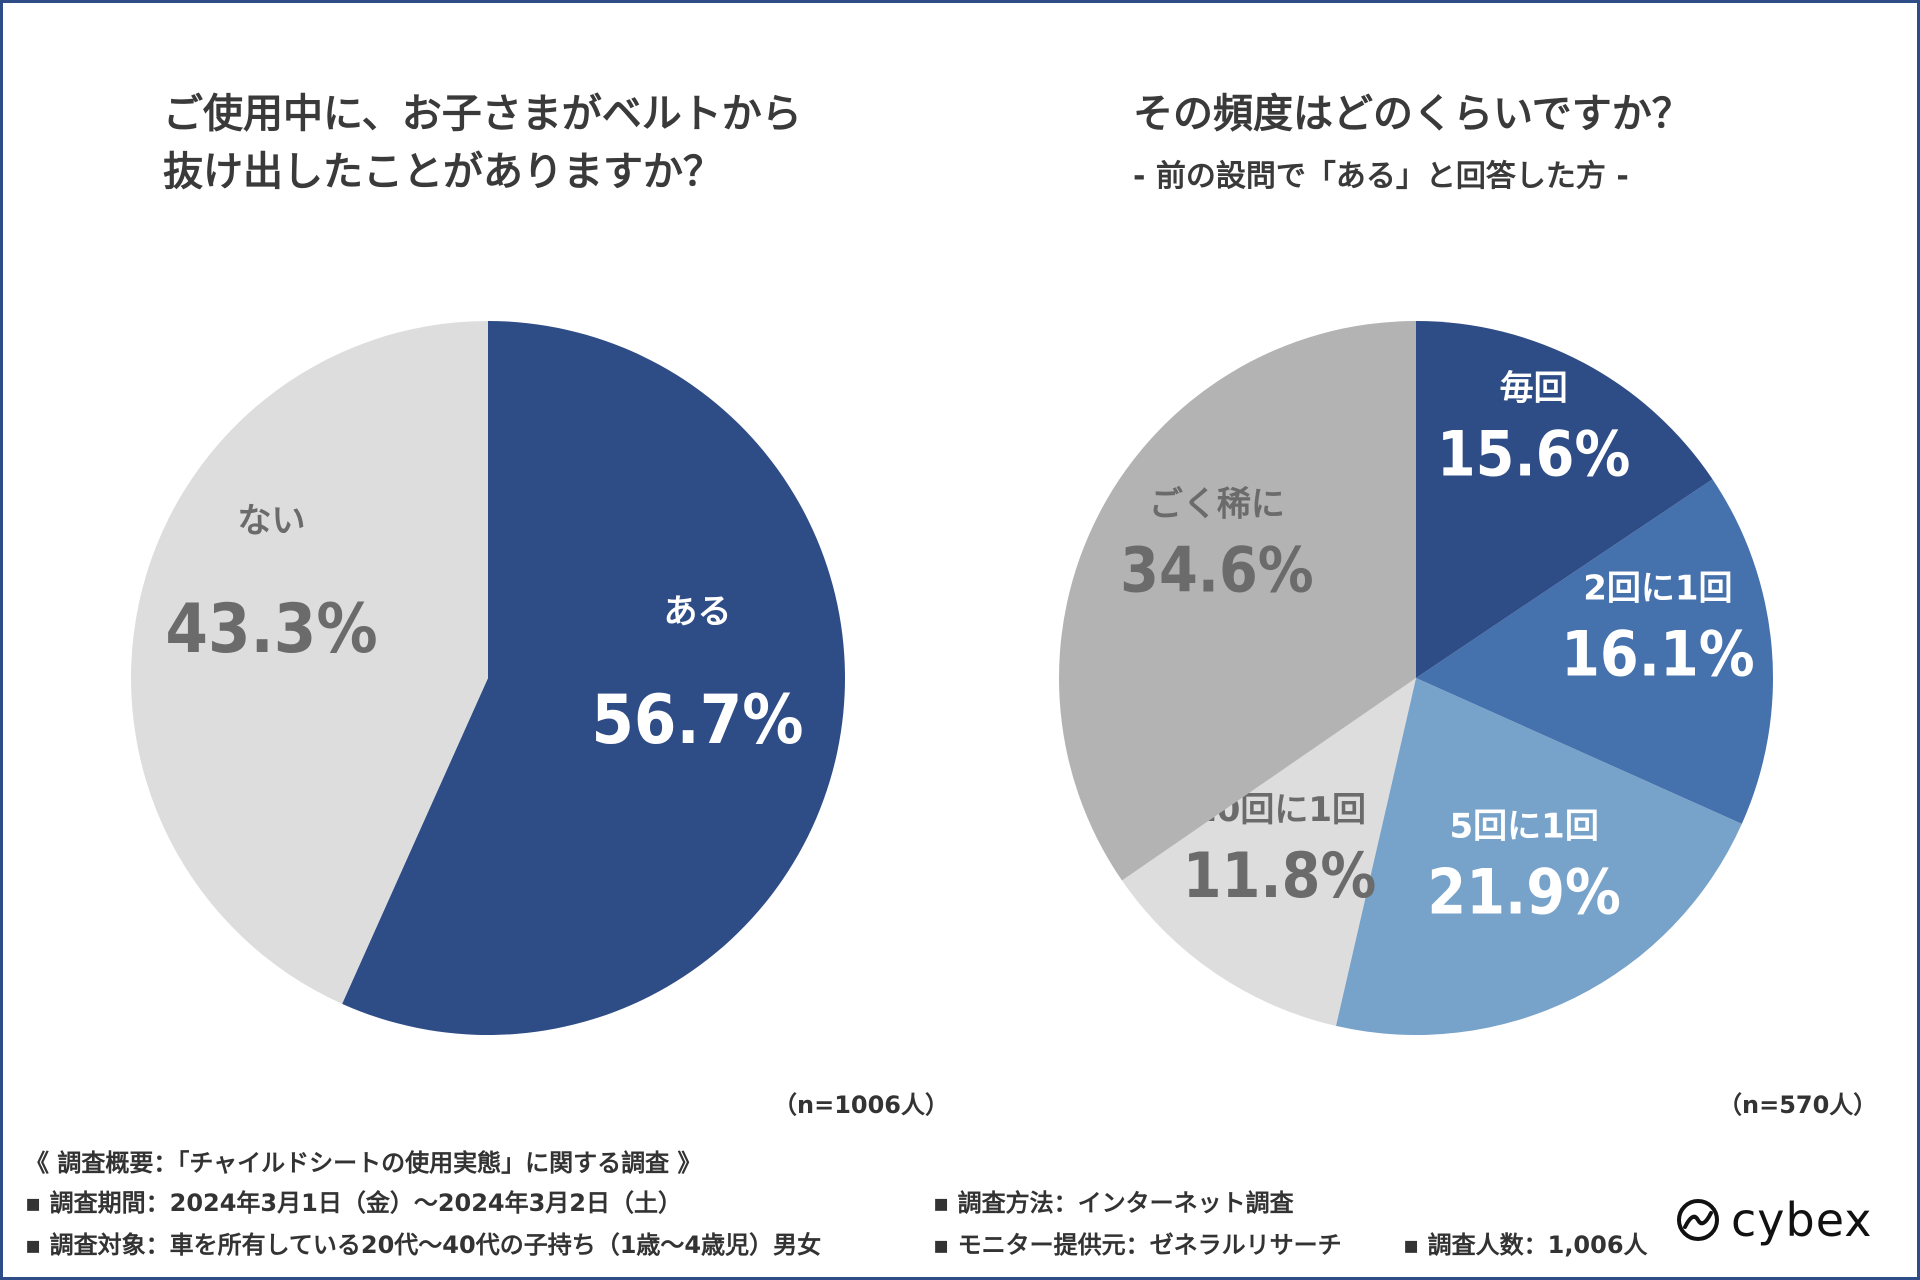  I want to click on survey-count: ▪ 調査人数：1,006人, so click(1525, 1245).